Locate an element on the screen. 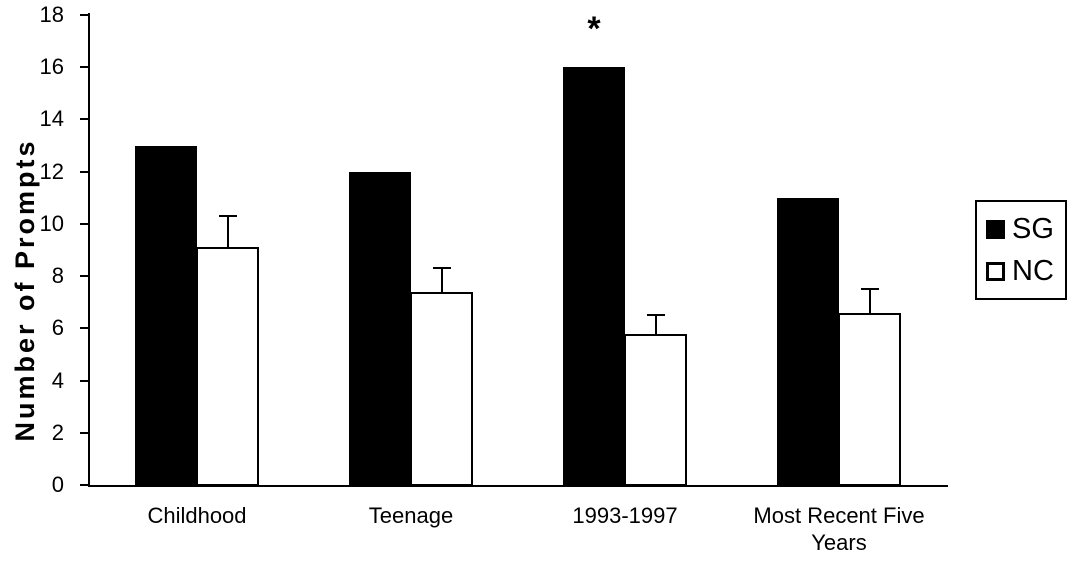  nc-swatch-icon is located at coordinates (995, 271).